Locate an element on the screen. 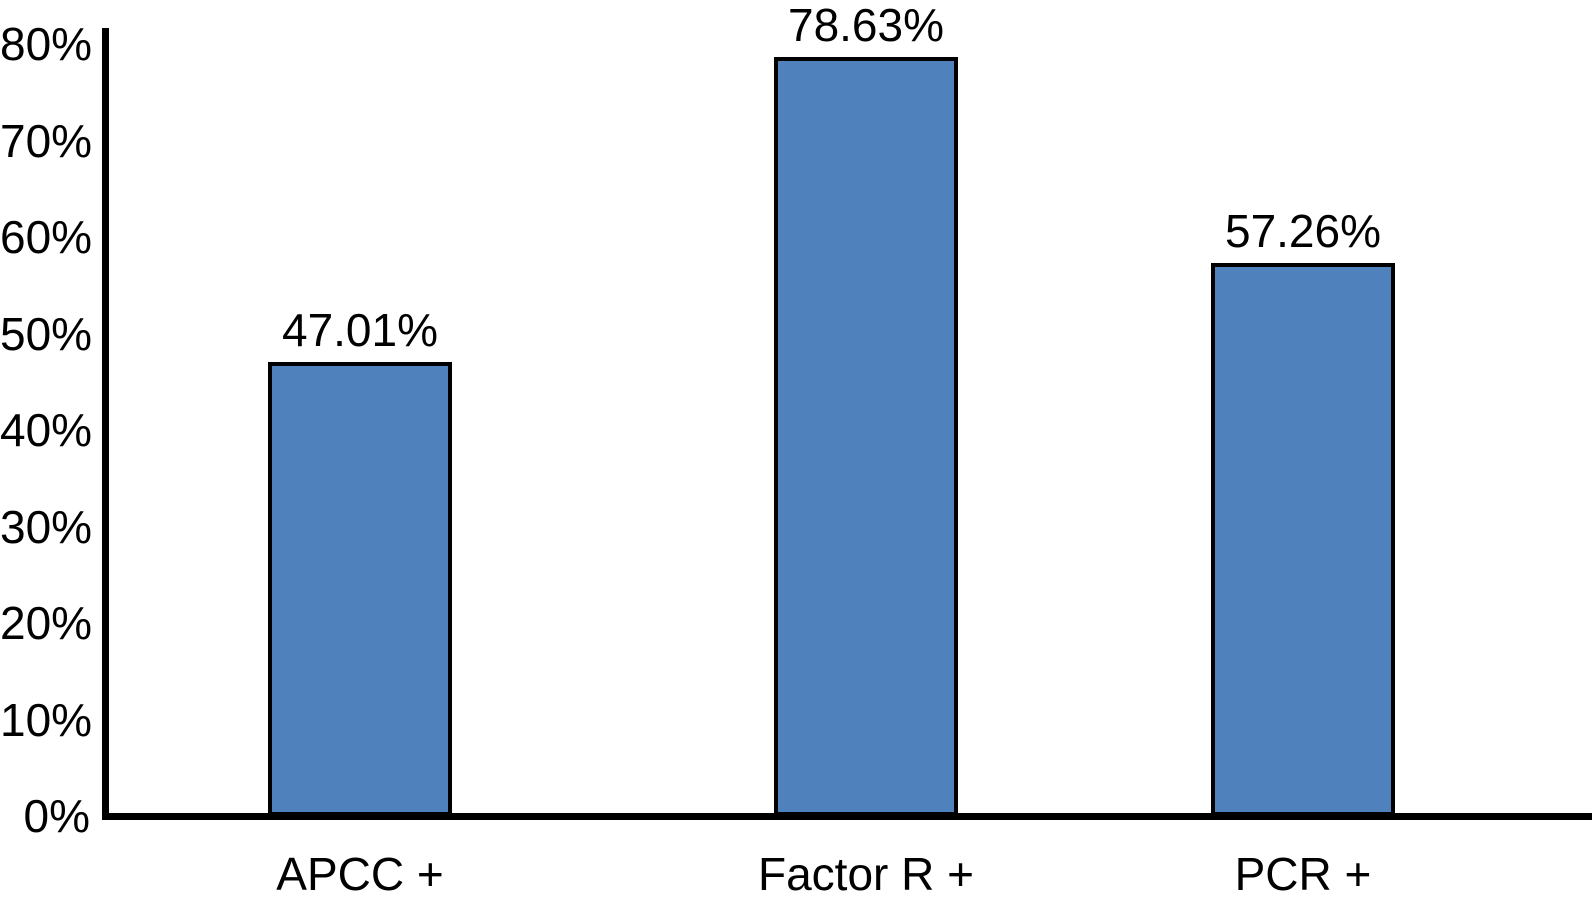 The height and width of the screenshot is (912, 1592). x-category-label: APCC + is located at coordinates (360, 874).